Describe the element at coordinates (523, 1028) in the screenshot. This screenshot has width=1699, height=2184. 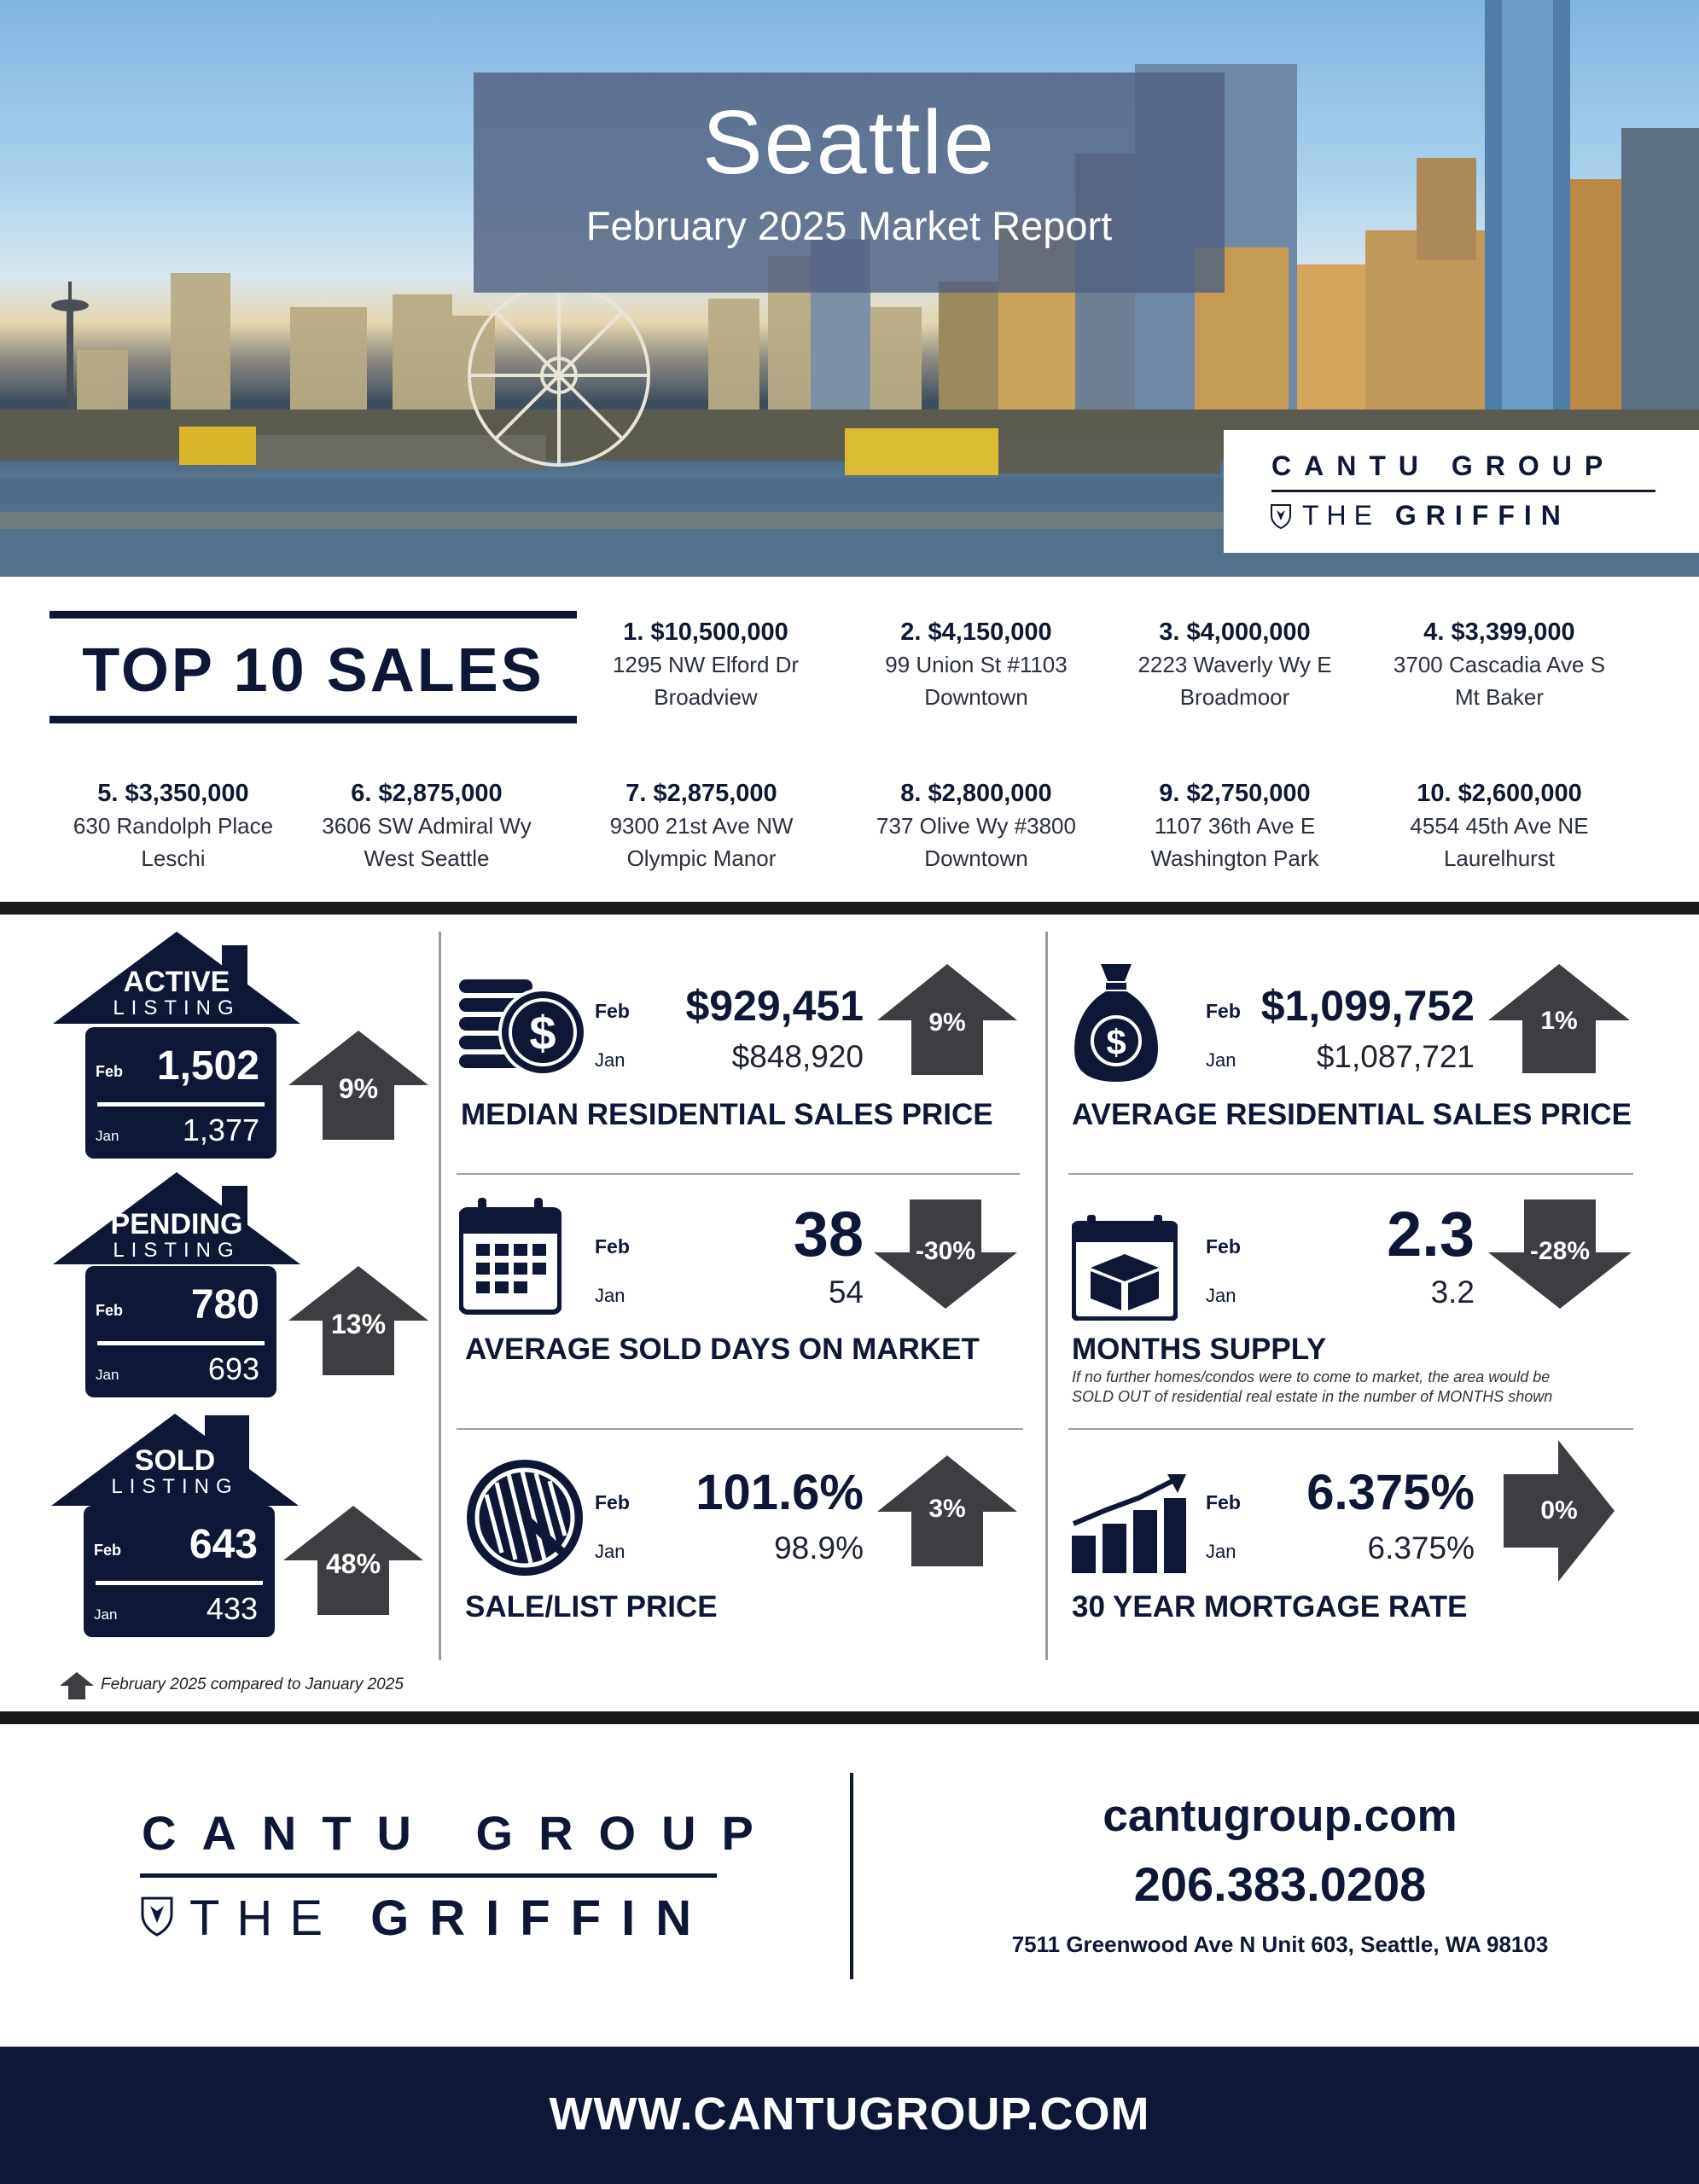
I see `coins-dollar-icon: $` at that location.